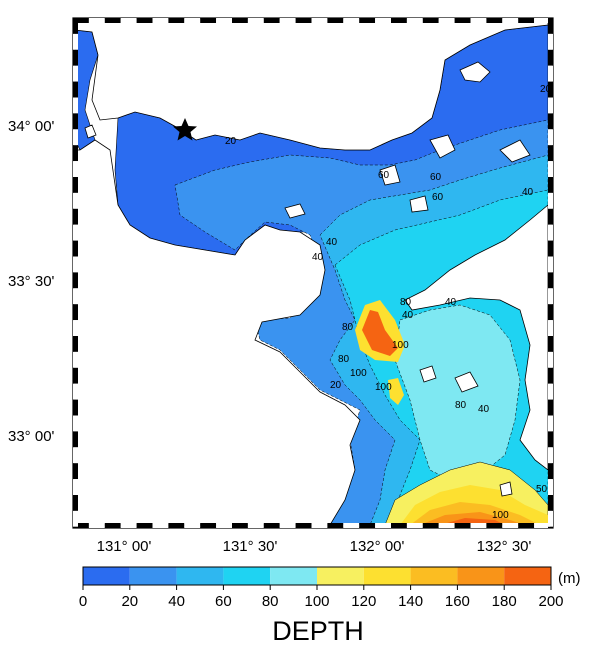 The height and width of the screenshot is (652, 600). What do you see at coordinates (504, 601) in the screenshot?
I see `colorbar-tick-label: 180` at bounding box center [504, 601].